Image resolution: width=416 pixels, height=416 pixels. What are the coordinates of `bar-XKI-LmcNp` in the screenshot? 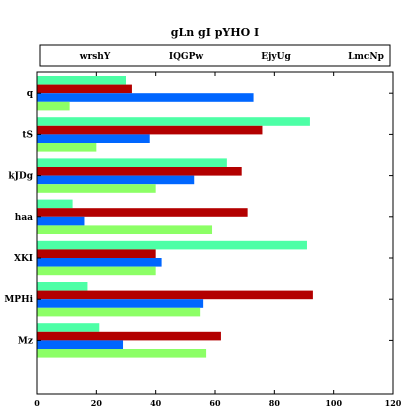 It's located at (96, 271).